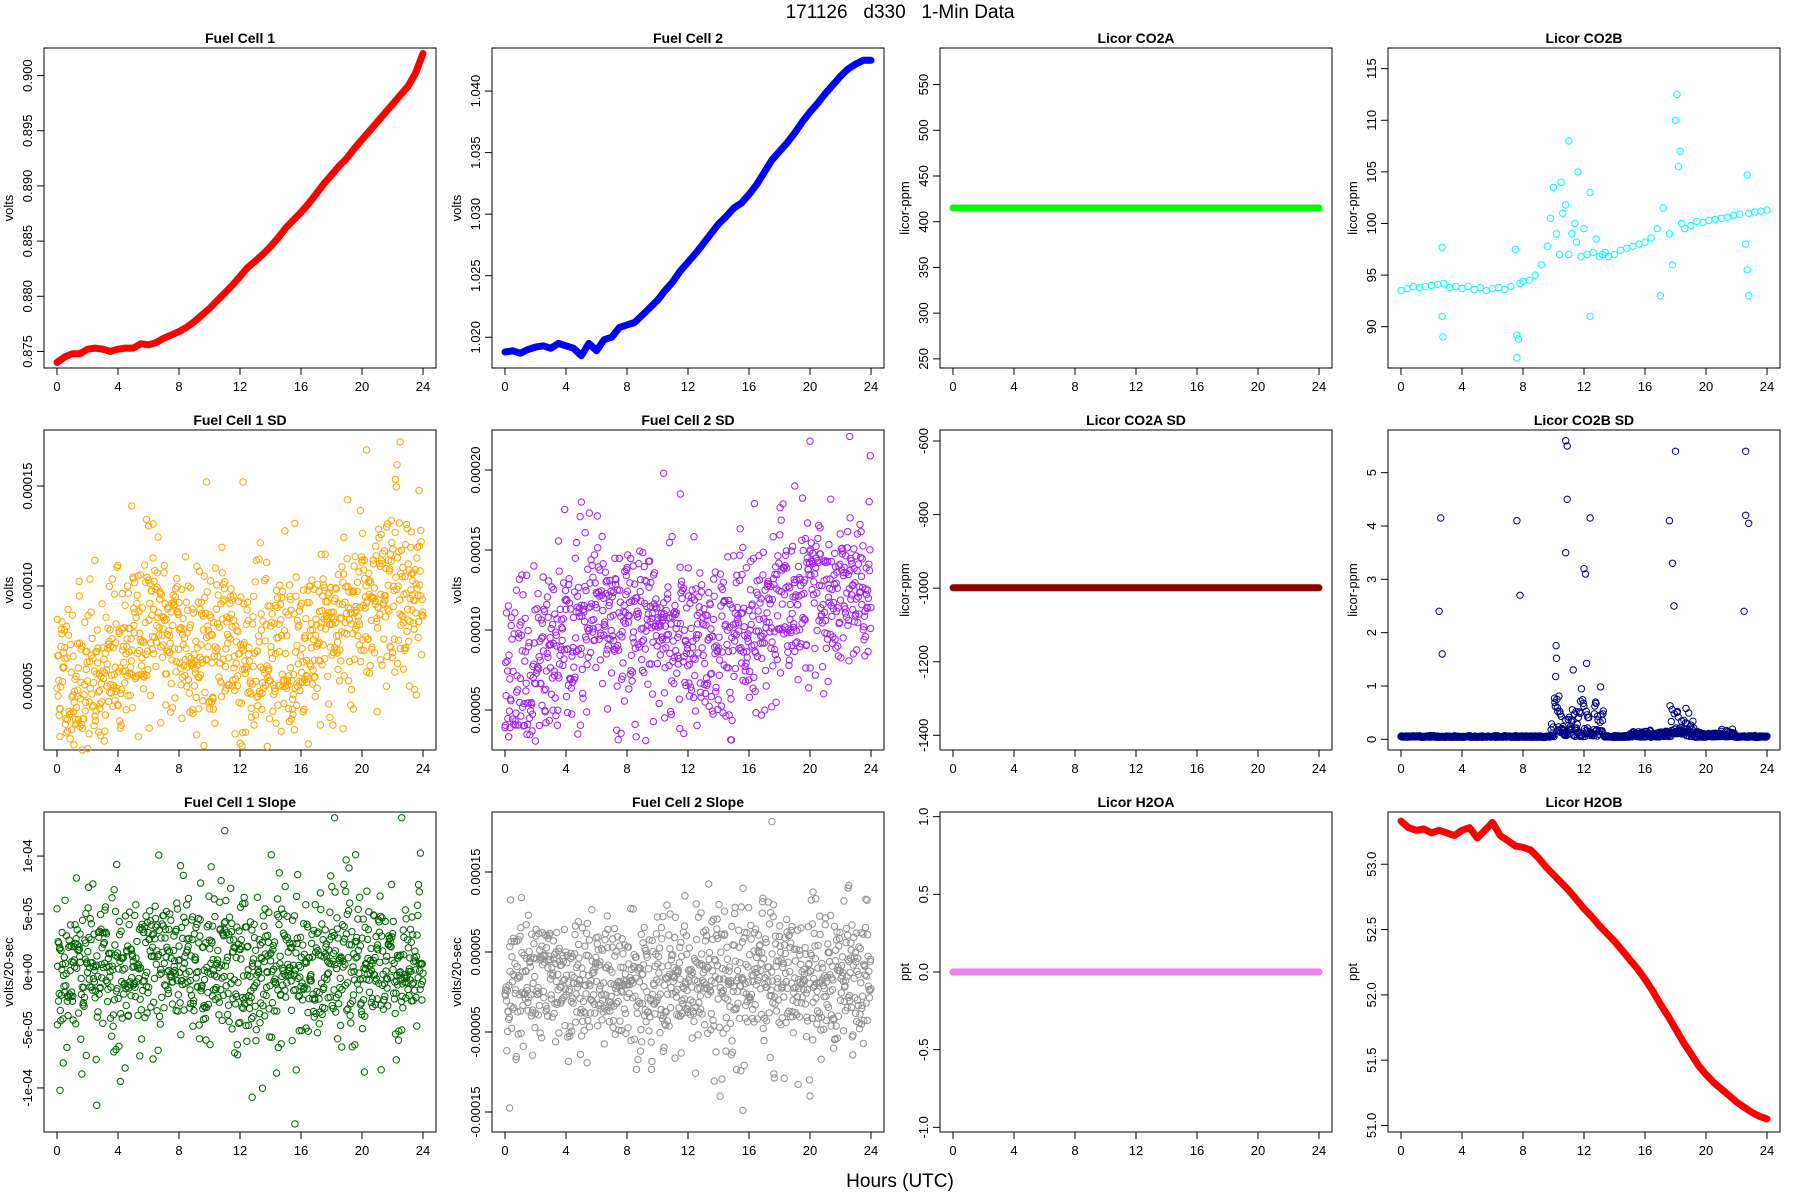 The image size is (1800, 1200). Describe the element at coordinates (1074, 768) in the screenshot. I see `x-tick-label: 8` at that location.